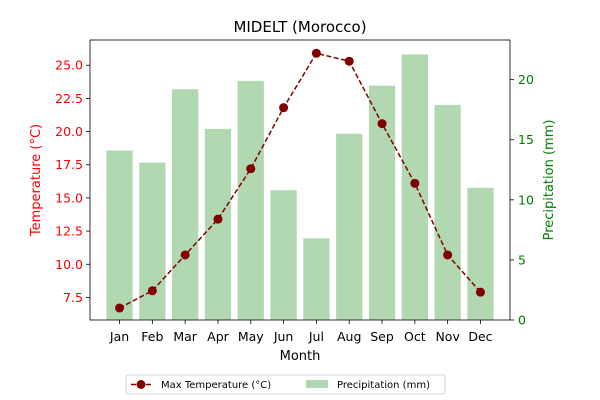  Describe the element at coordinates (299, 27) in the screenshot. I see `chart-title: MIDELT (Morocco)` at that location.